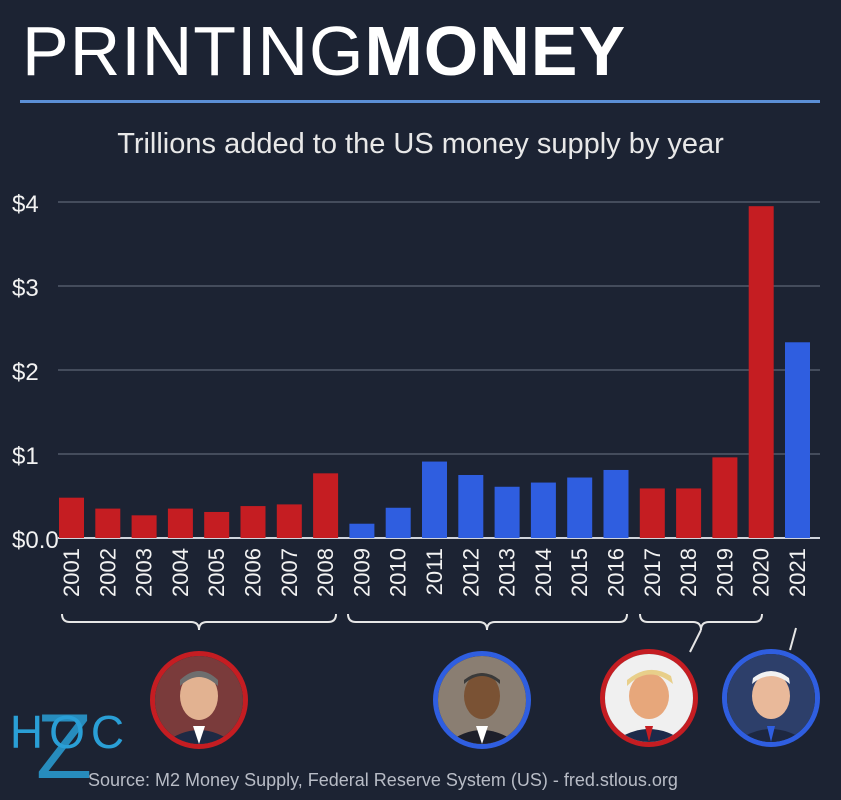 The width and height of the screenshot is (841, 800). I want to click on bar-2006, so click(253, 522).